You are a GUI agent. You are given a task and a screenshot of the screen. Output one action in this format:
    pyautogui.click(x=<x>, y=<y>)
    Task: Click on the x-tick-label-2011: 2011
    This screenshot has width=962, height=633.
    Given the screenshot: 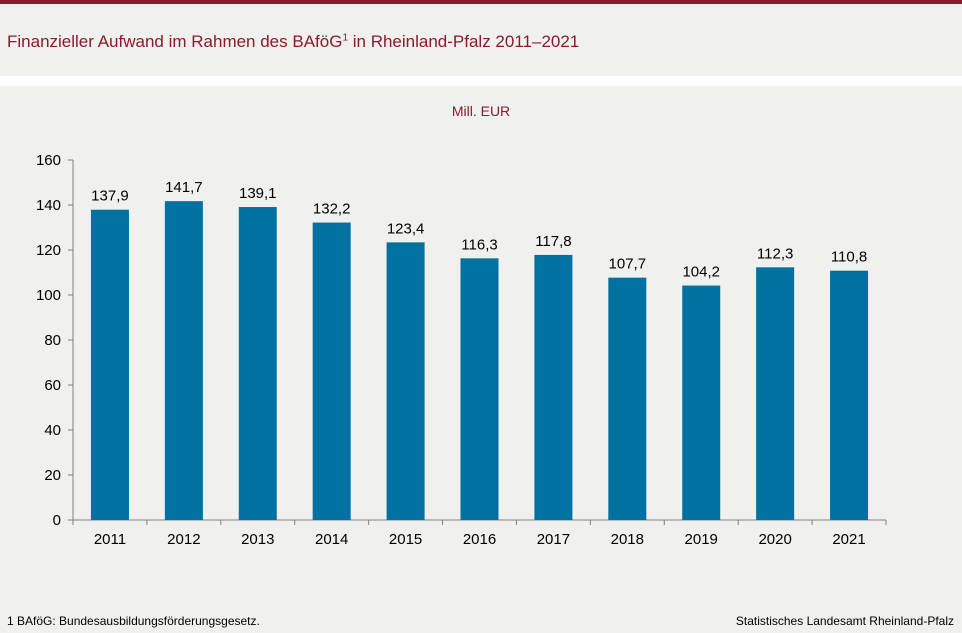 What is the action you would take?
    pyautogui.click(x=110, y=539)
    